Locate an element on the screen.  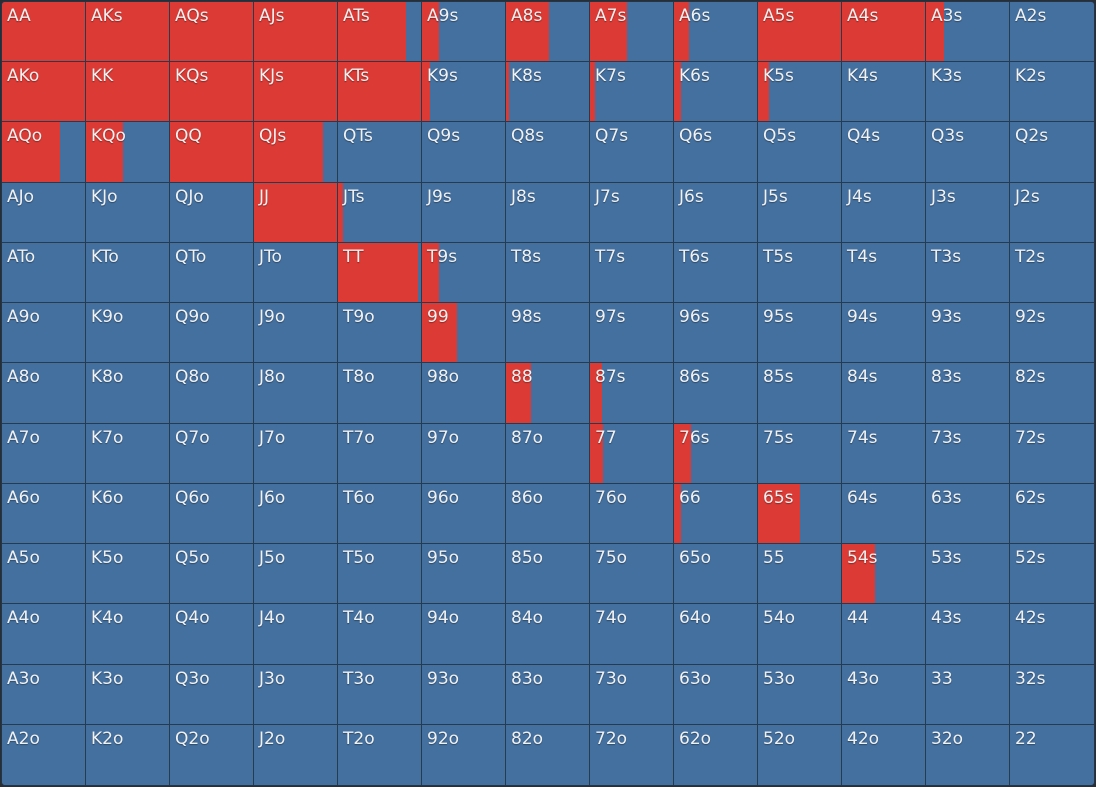
hand-cell-j5s: J5s is located at coordinates (800, 212).